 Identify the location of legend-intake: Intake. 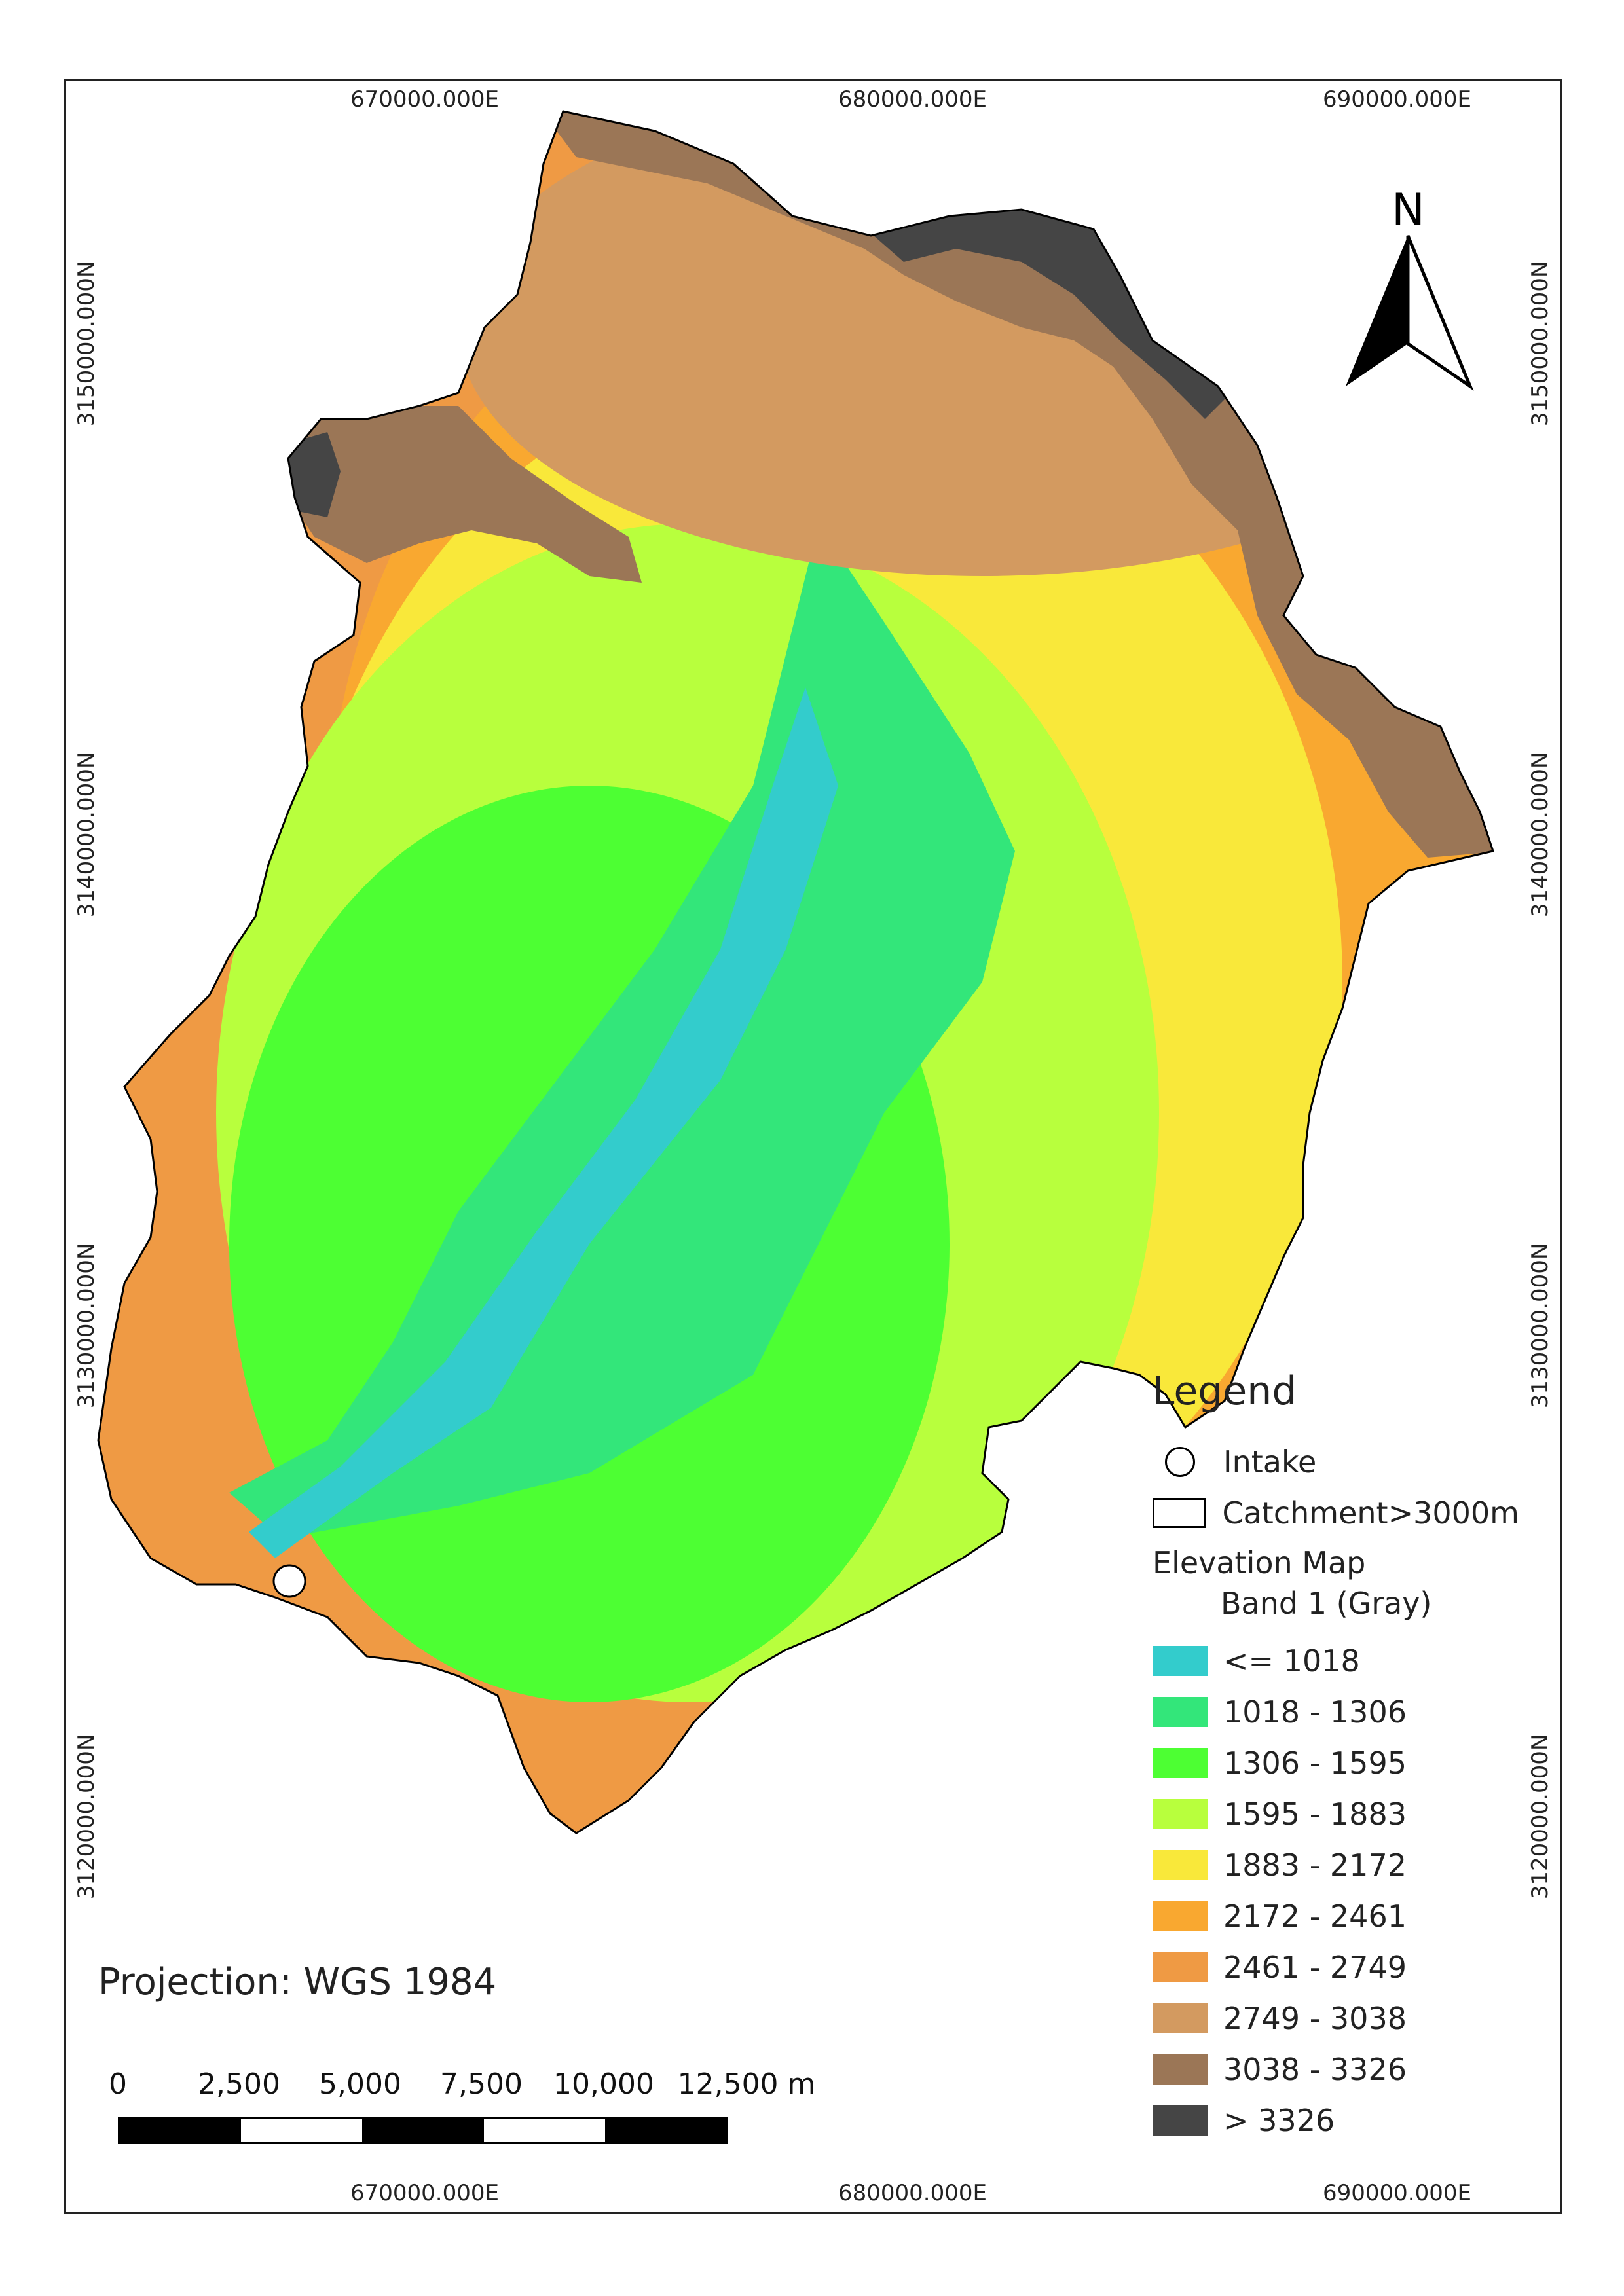
(1336, 1461).